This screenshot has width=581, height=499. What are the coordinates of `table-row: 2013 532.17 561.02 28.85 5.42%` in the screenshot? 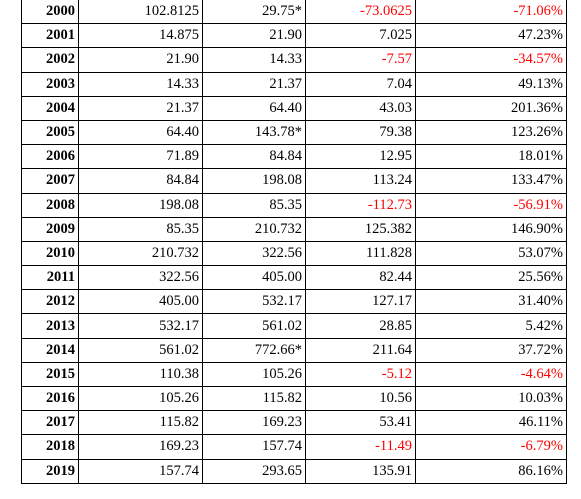 It's located at (294, 326).